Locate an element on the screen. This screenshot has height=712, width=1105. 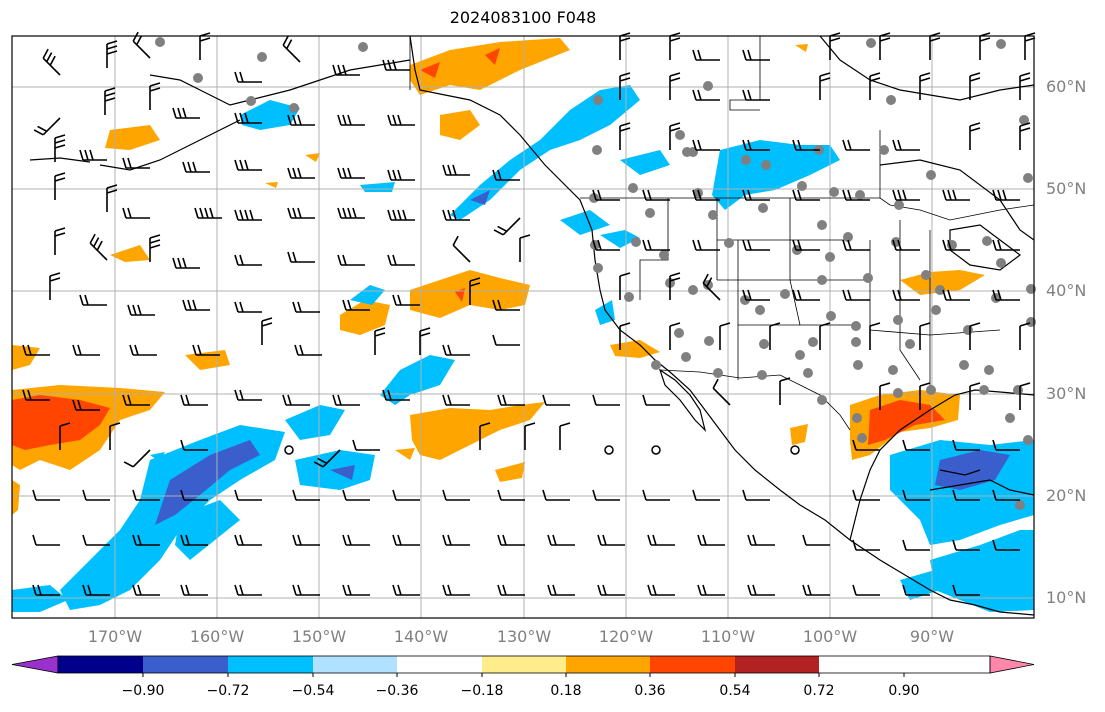
lon-label: 130°W is located at coordinates (524, 636).